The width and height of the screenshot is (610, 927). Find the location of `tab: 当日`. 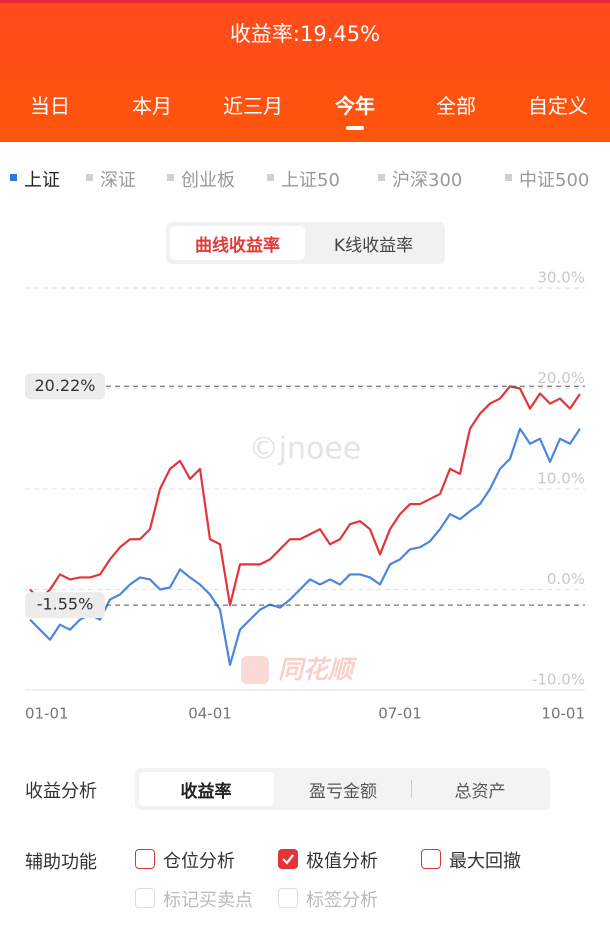

tab: 当日 is located at coordinates (50, 106).